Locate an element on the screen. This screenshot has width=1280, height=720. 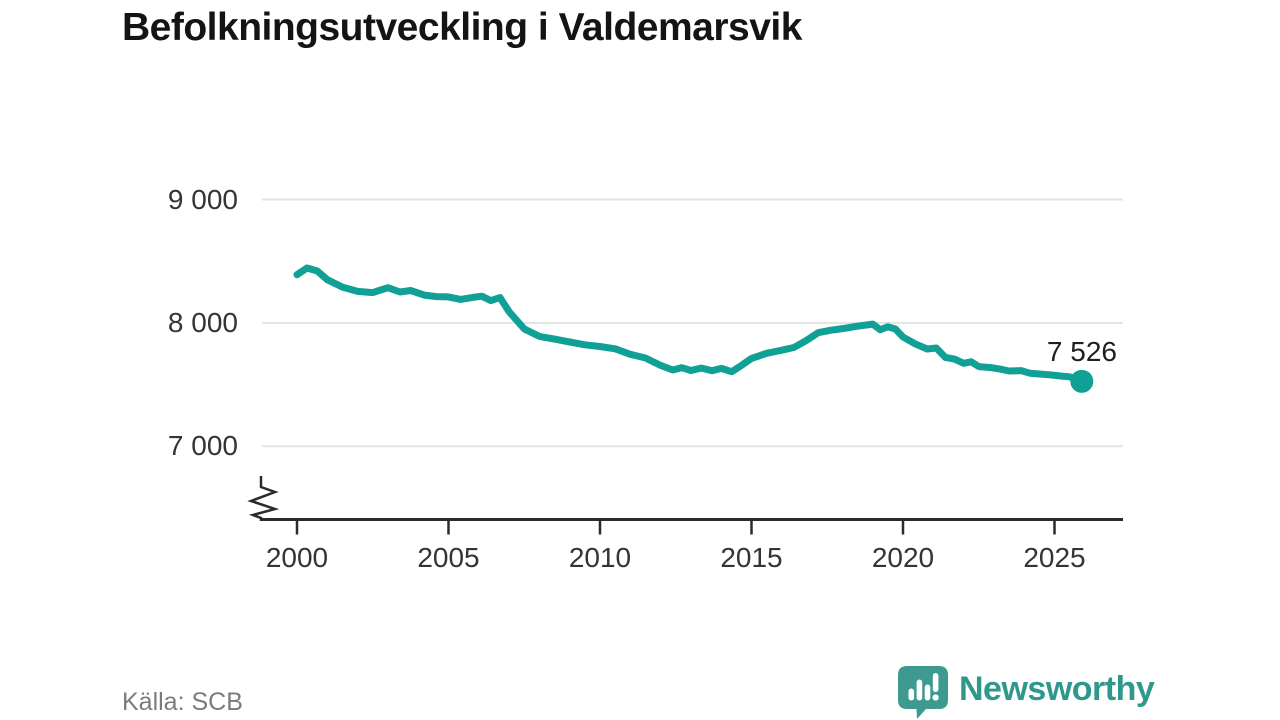
newsworthy-logo-icon is located at coordinates (923, 692).